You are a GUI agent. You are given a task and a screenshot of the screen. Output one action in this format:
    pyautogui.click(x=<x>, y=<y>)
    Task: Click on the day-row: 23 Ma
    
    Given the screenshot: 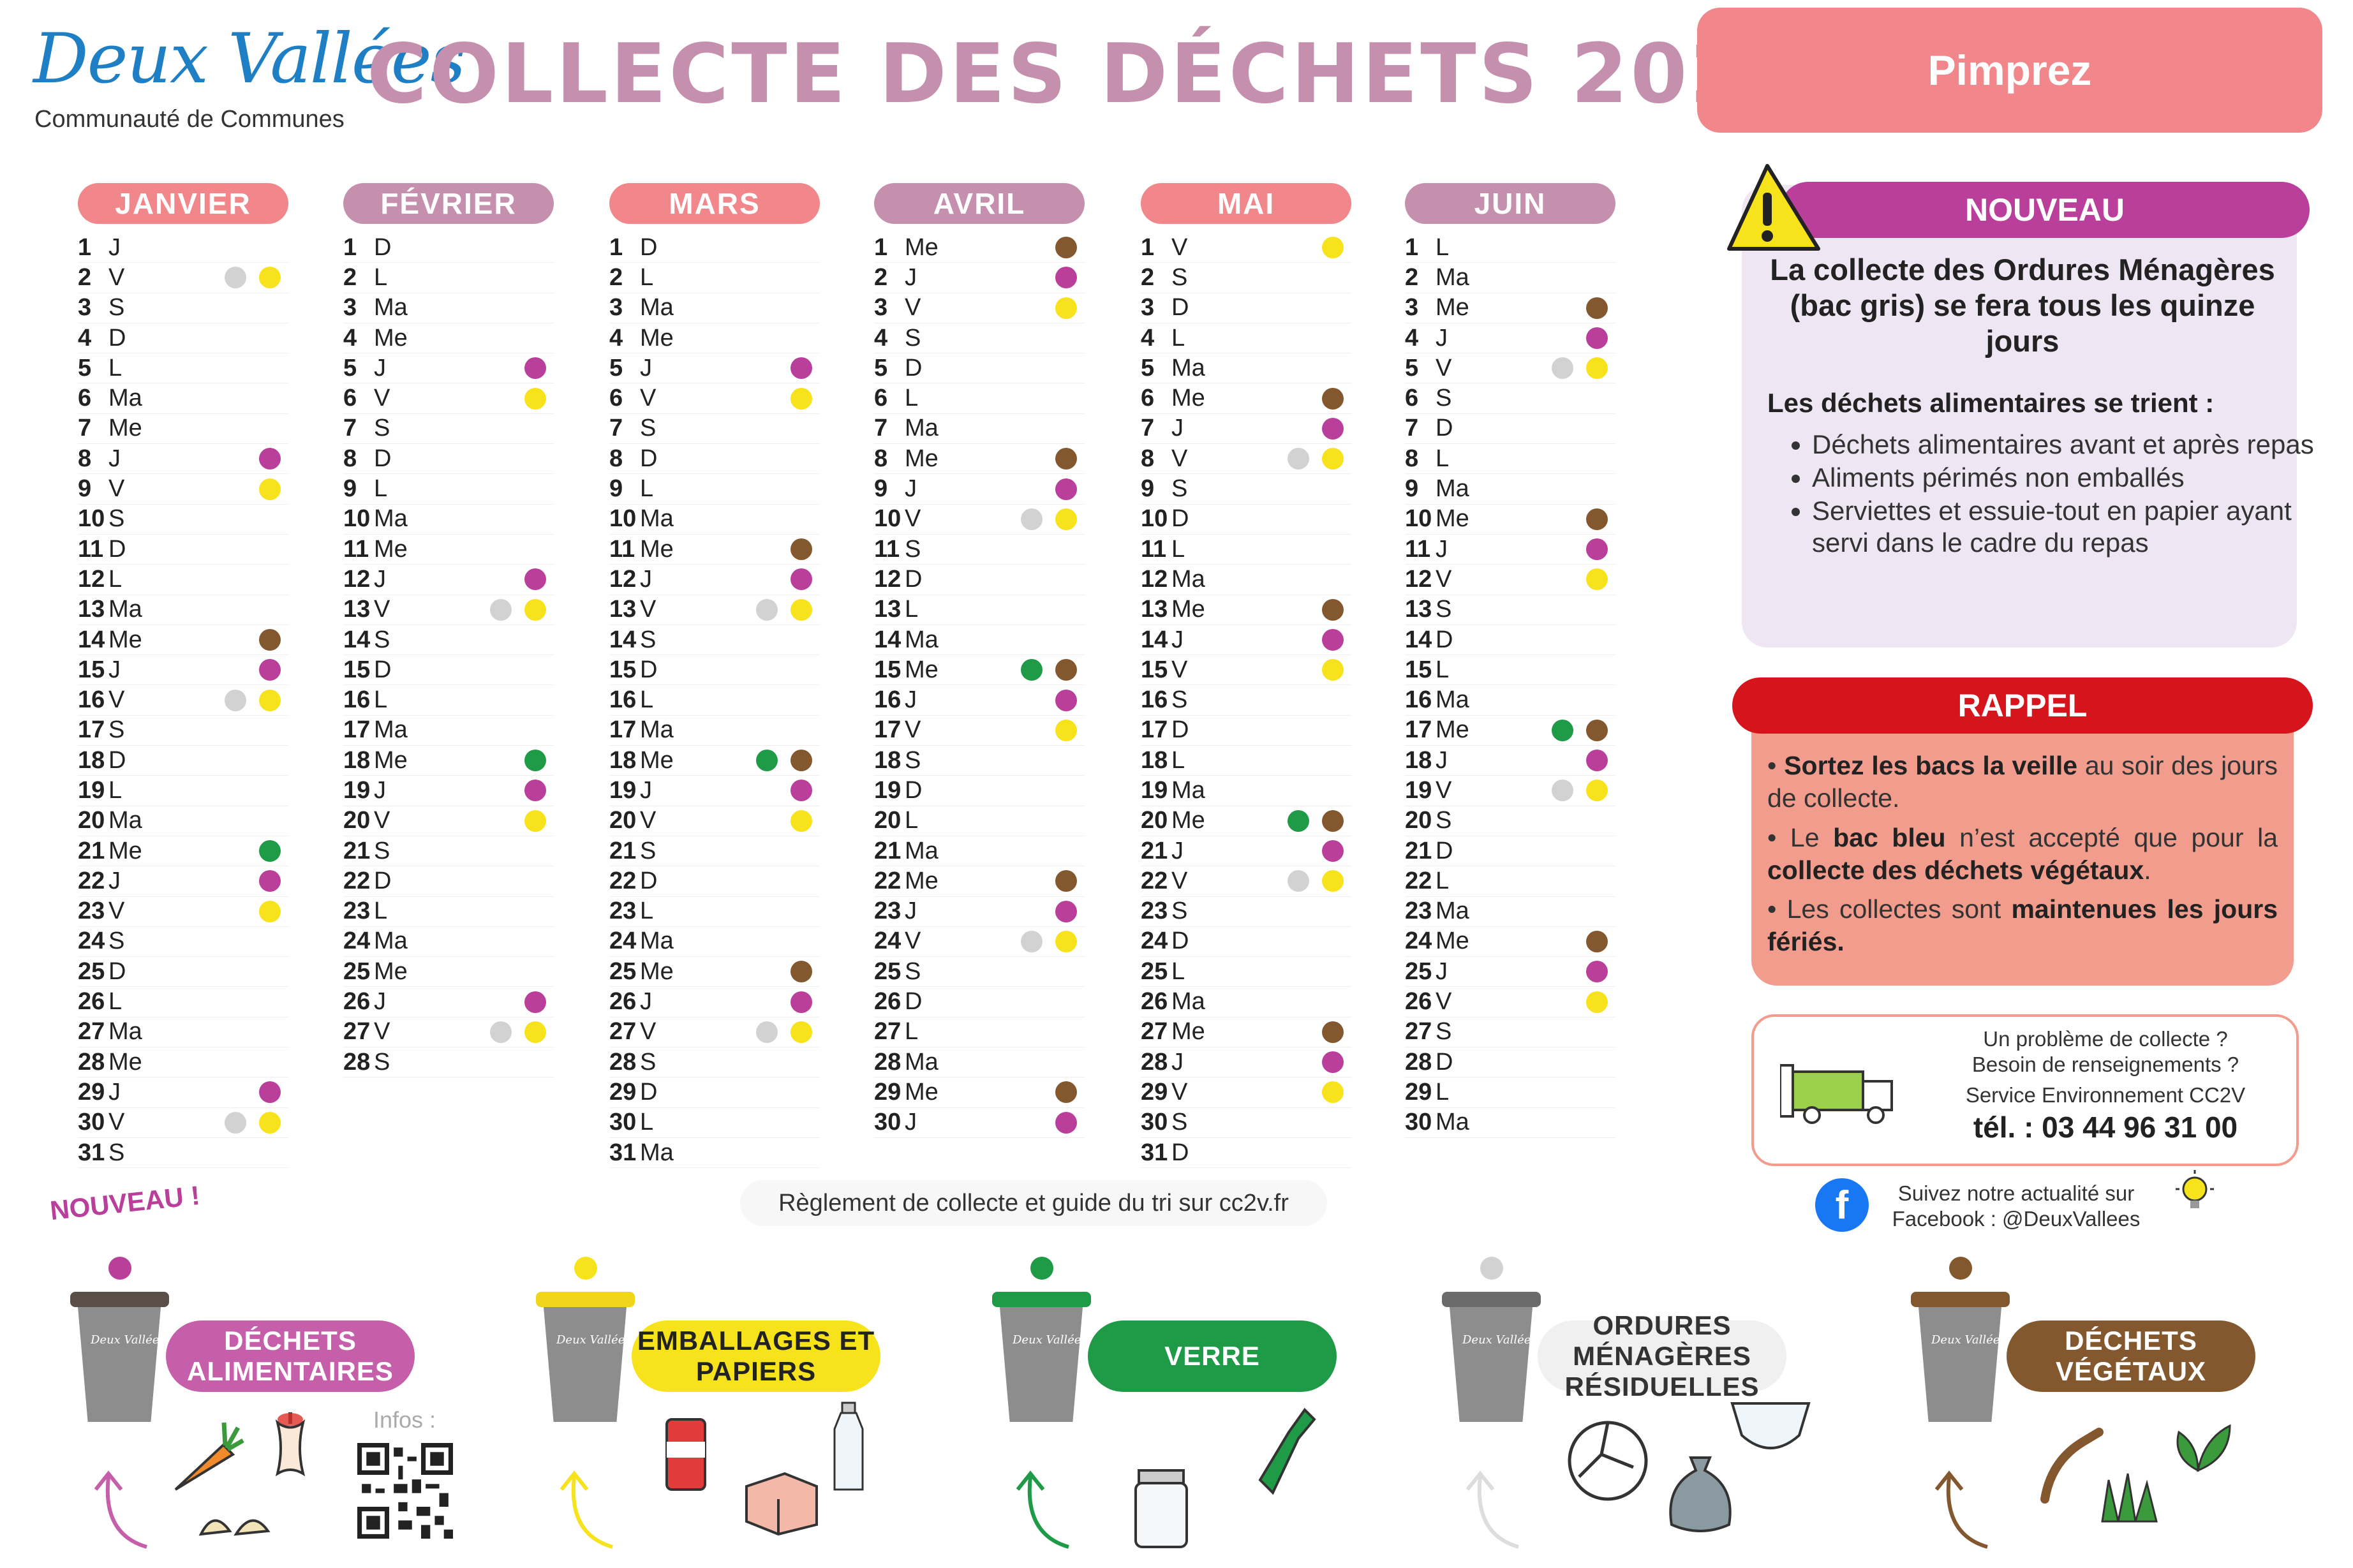 What is the action you would take?
    pyautogui.click(x=1510, y=912)
    